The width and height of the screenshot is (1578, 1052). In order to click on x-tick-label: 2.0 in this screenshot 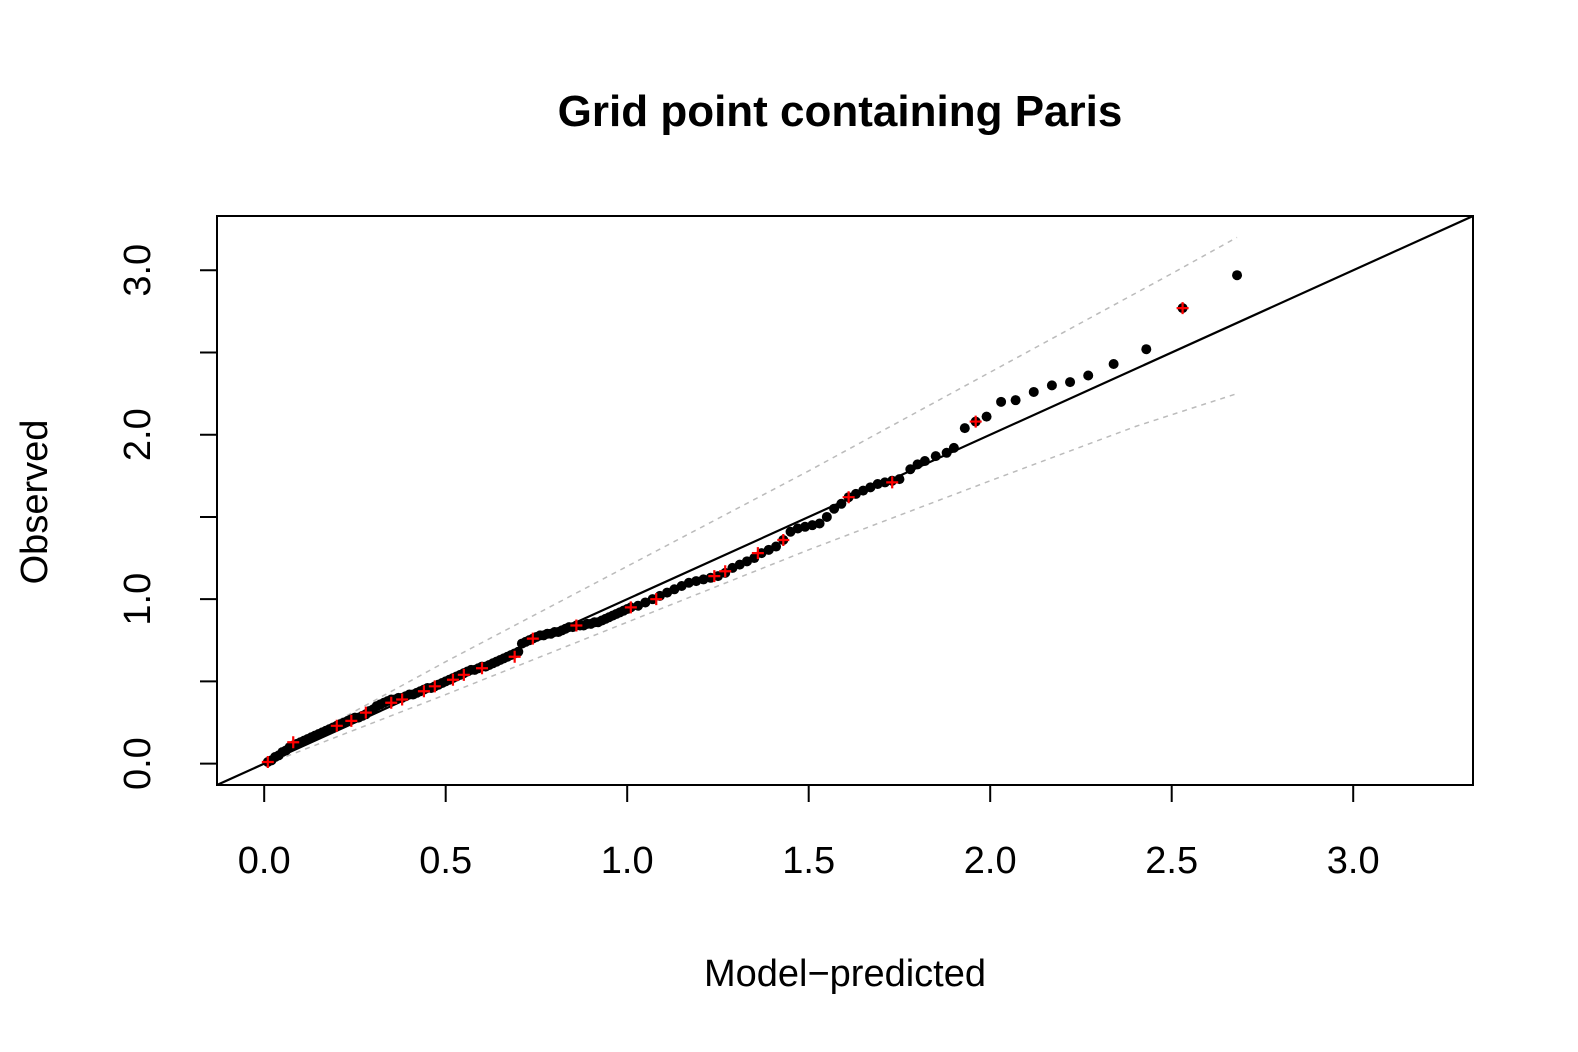, I will do `click(990, 861)`.